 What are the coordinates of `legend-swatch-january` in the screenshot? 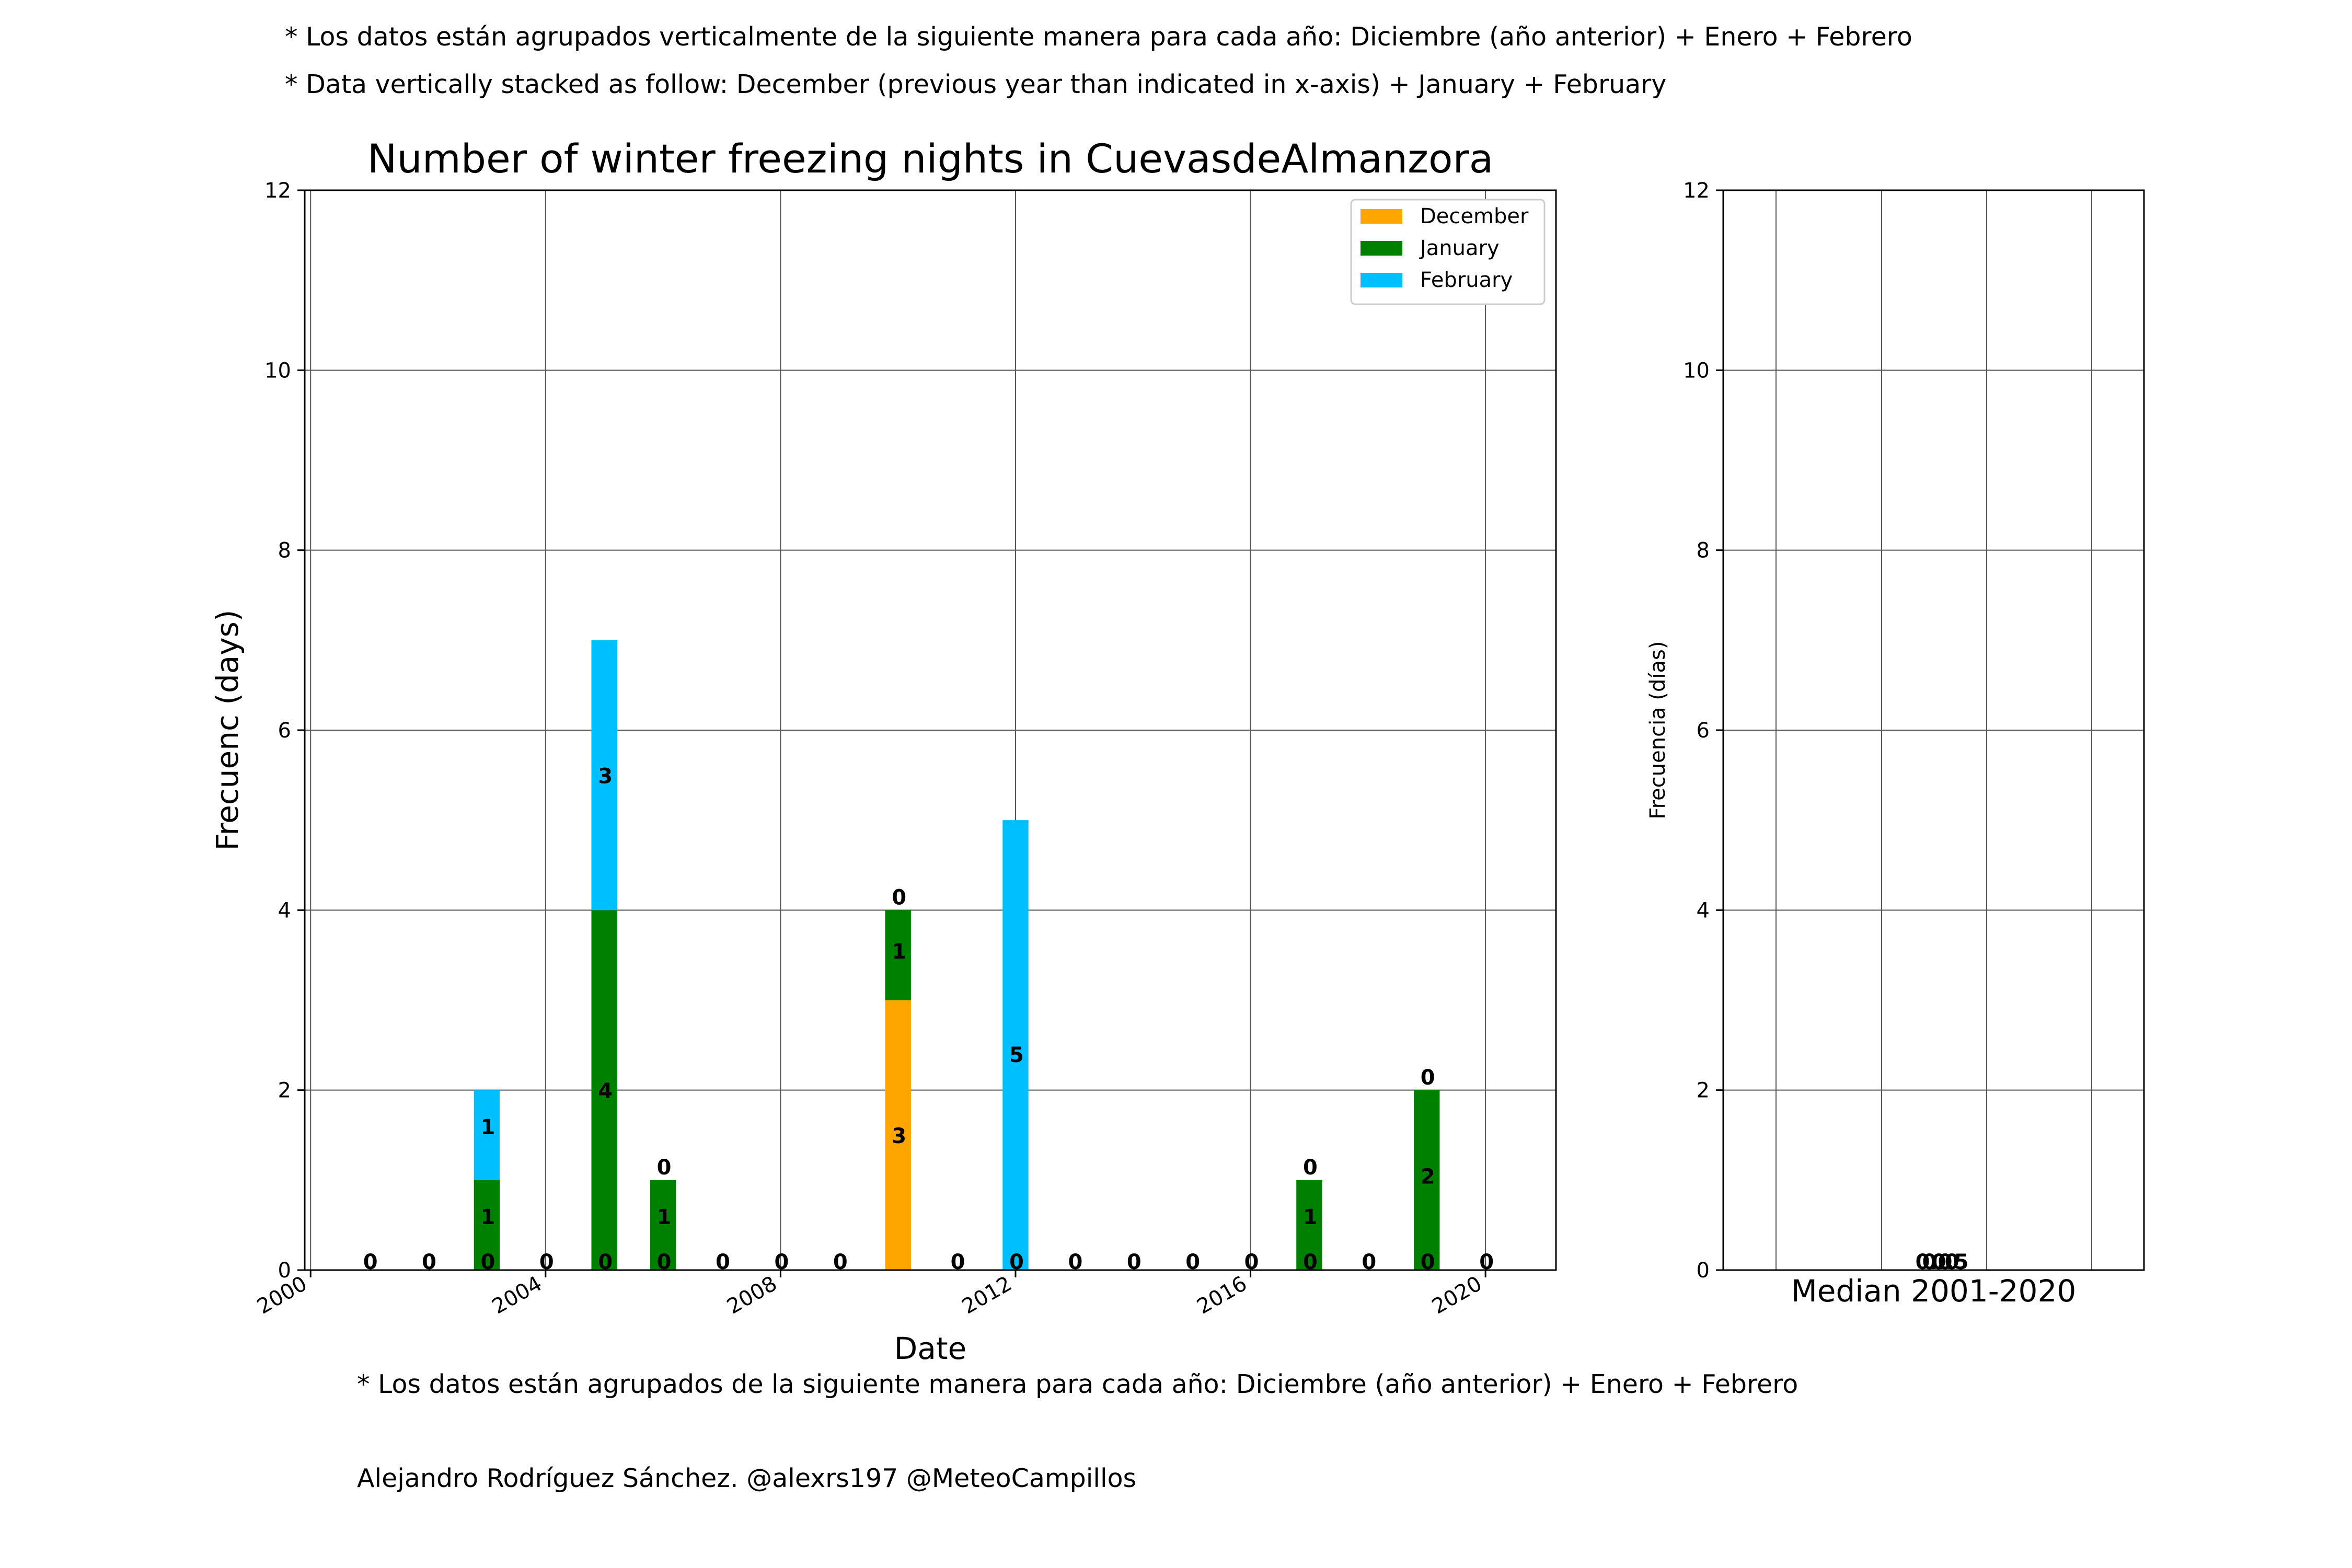 It's located at (1381, 248).